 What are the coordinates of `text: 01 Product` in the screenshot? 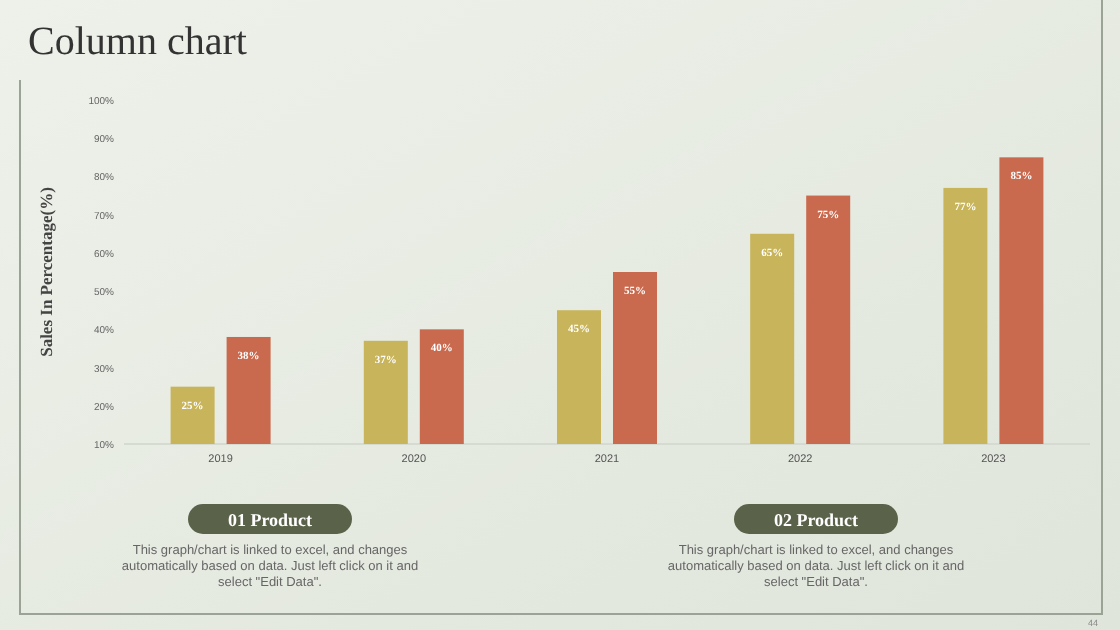 It's located at (270, 520).